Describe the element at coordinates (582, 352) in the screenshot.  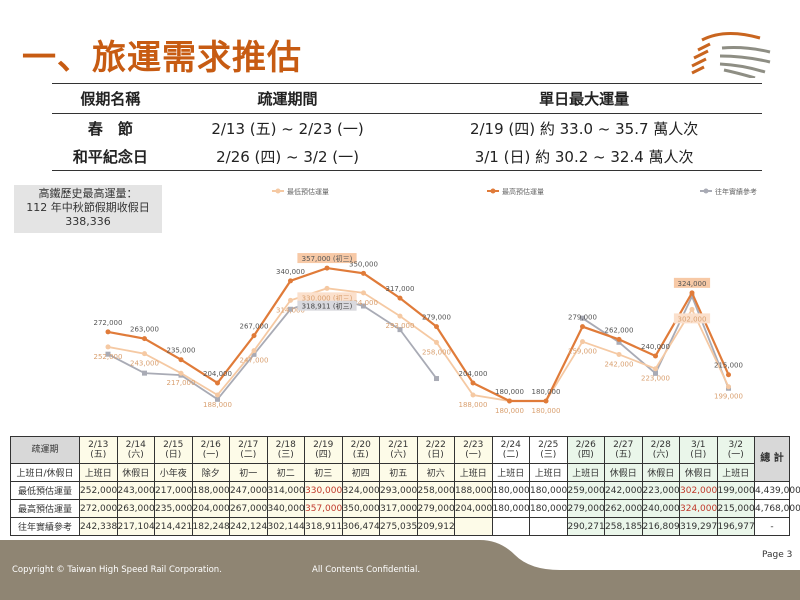
I see `data-label: 259,000` at that location.